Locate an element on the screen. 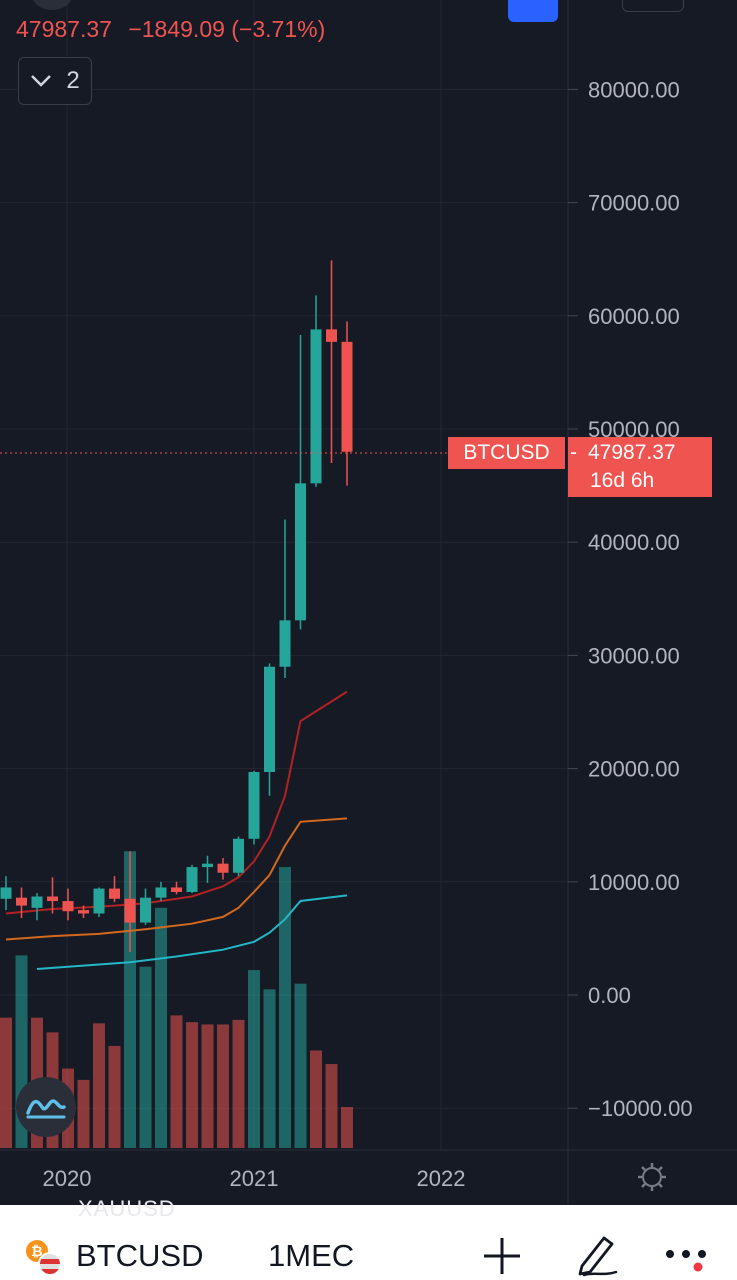  time-tick-label: 2021 is located at coordinates (254, 1178).